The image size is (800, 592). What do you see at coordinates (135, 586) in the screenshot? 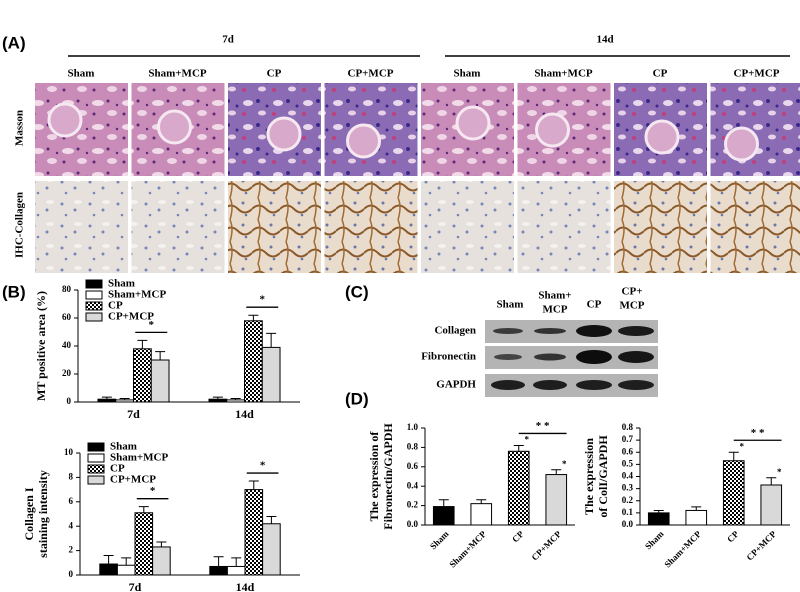
I see `x-tick-label: 7d` at bounding box center [135, 586].